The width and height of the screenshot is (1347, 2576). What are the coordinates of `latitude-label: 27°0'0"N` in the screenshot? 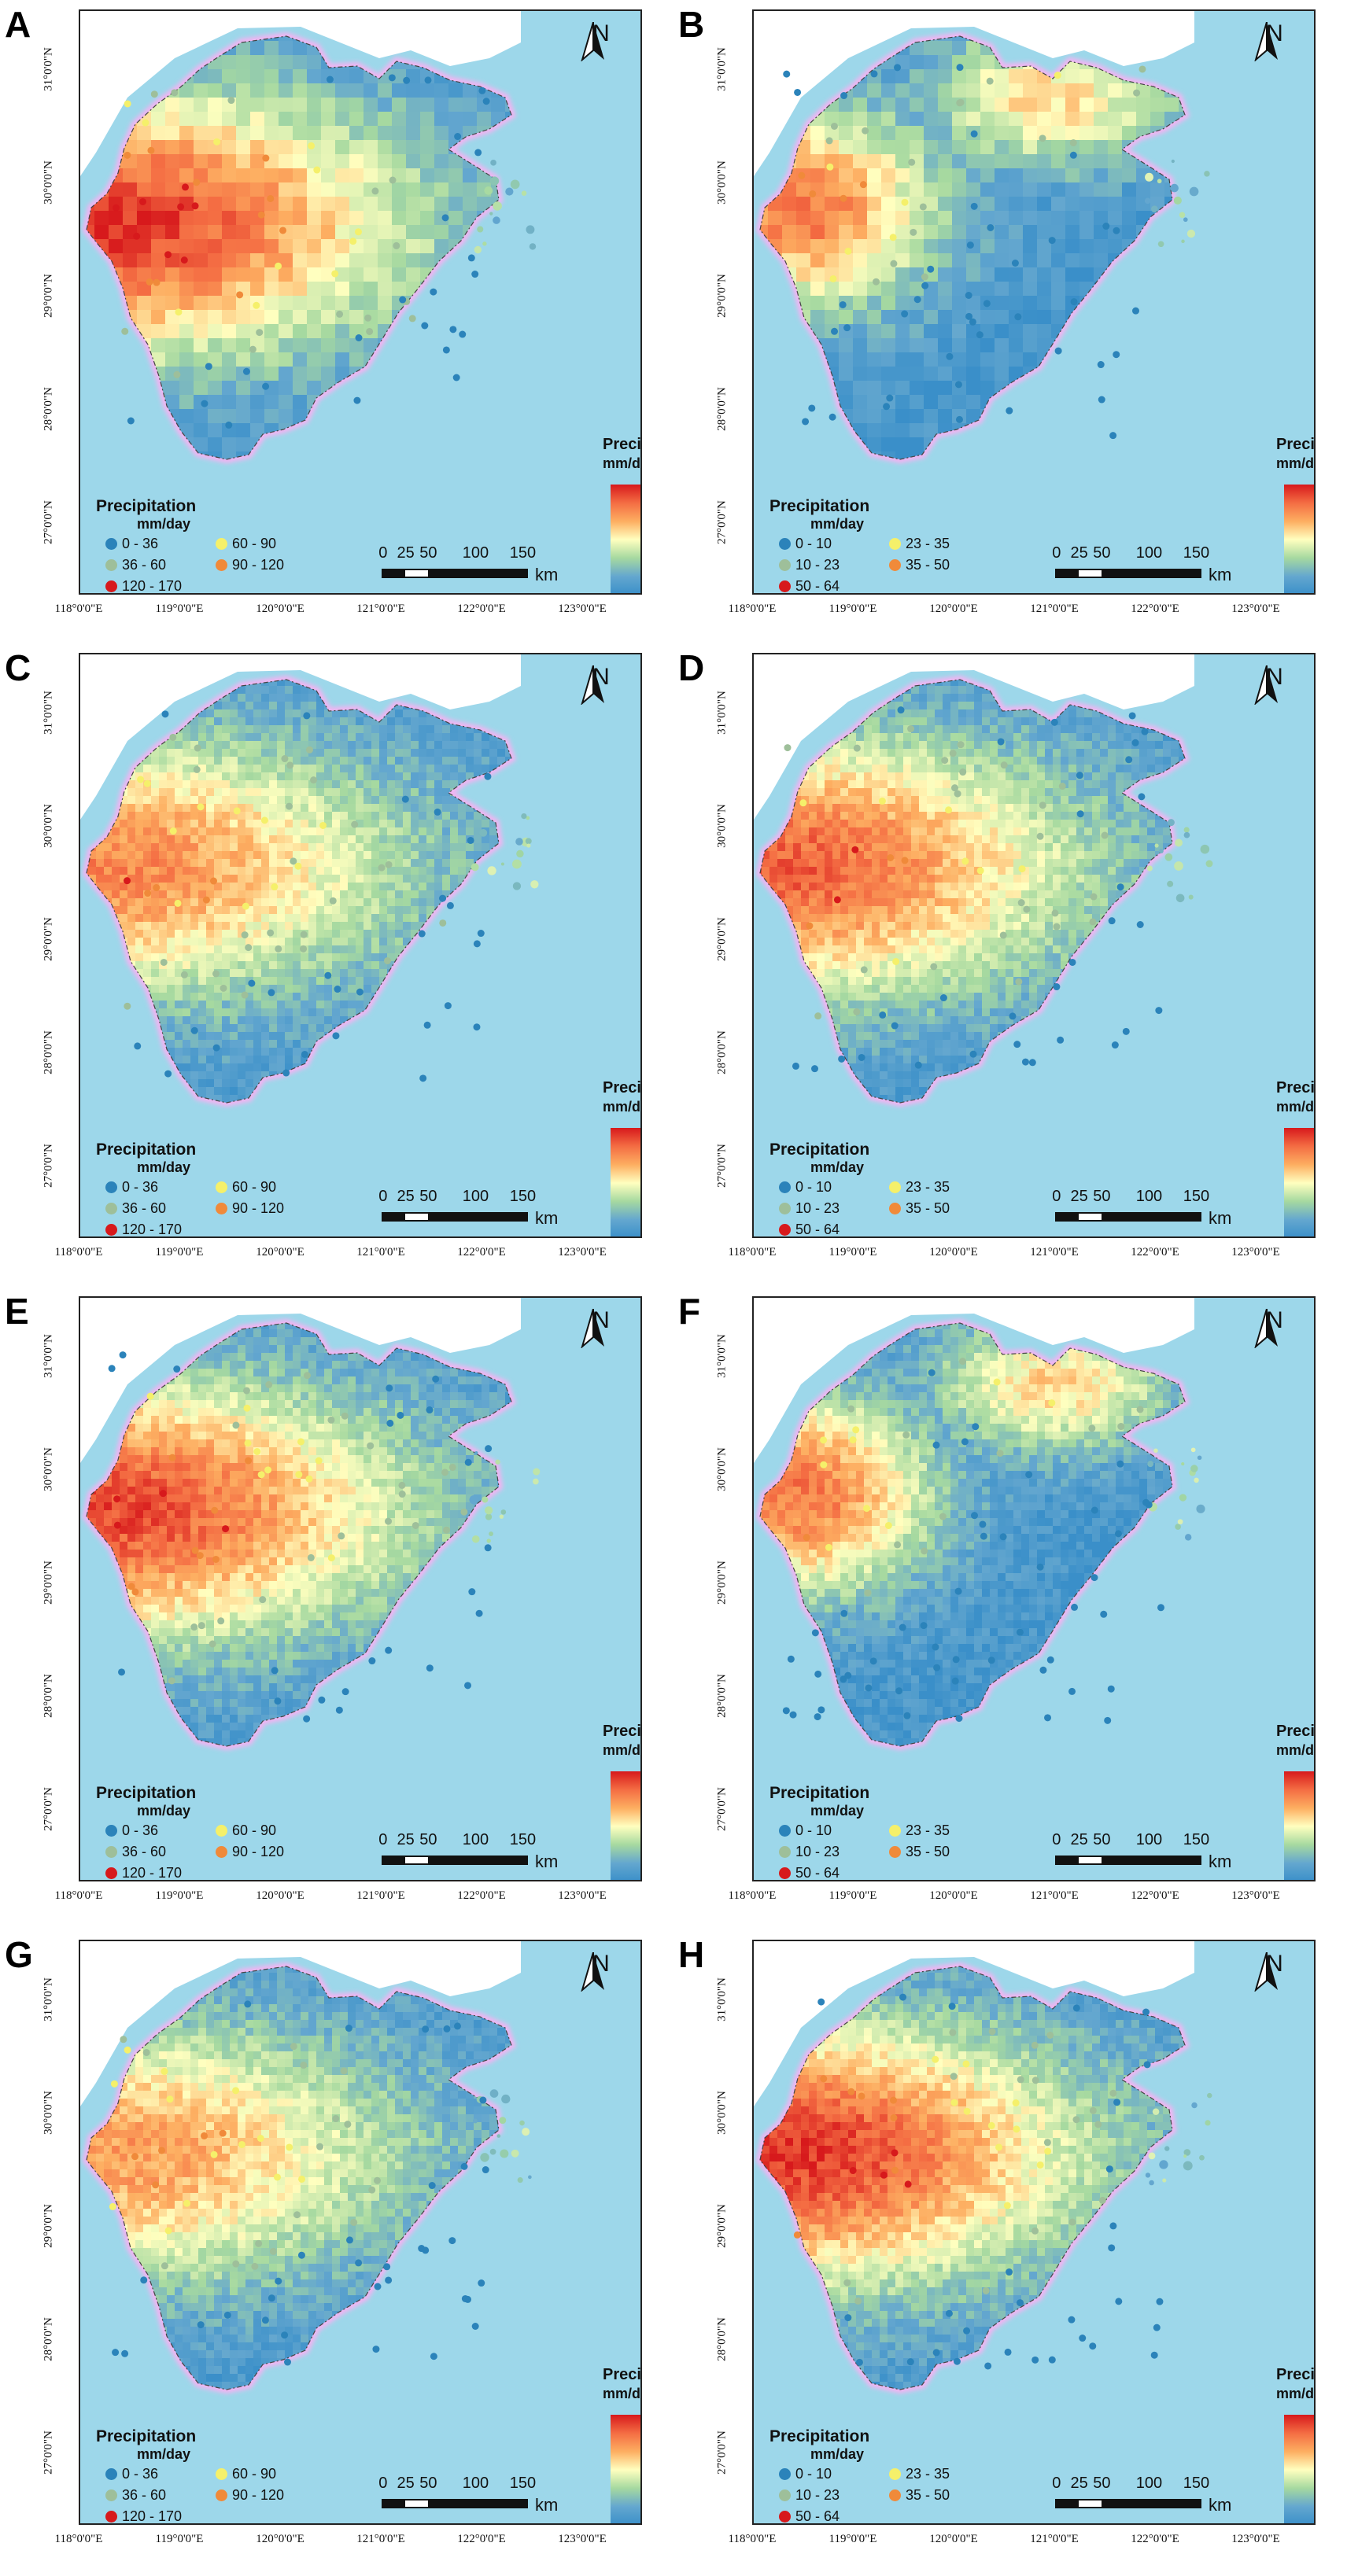 It's located at (722, 522).